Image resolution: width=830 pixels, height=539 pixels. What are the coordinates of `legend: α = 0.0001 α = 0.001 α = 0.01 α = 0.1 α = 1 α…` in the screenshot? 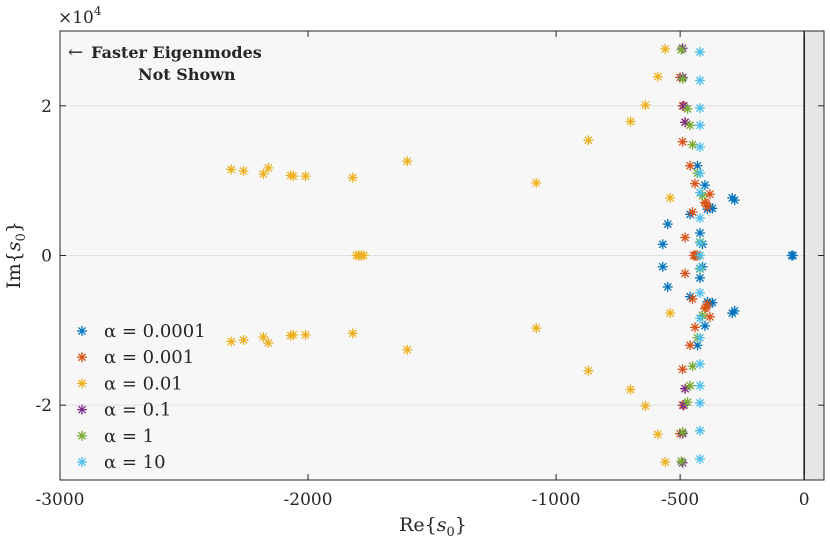 It's located at (141, 397).